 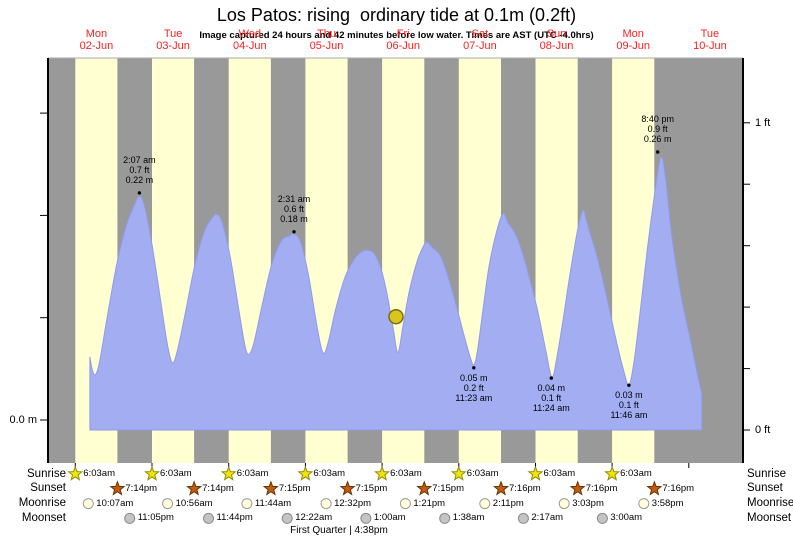 What do you see at coordinates (765, 488) in the screenshot?
I see `astro-row-label-right: Sunset` at bounding box center [765, 488].